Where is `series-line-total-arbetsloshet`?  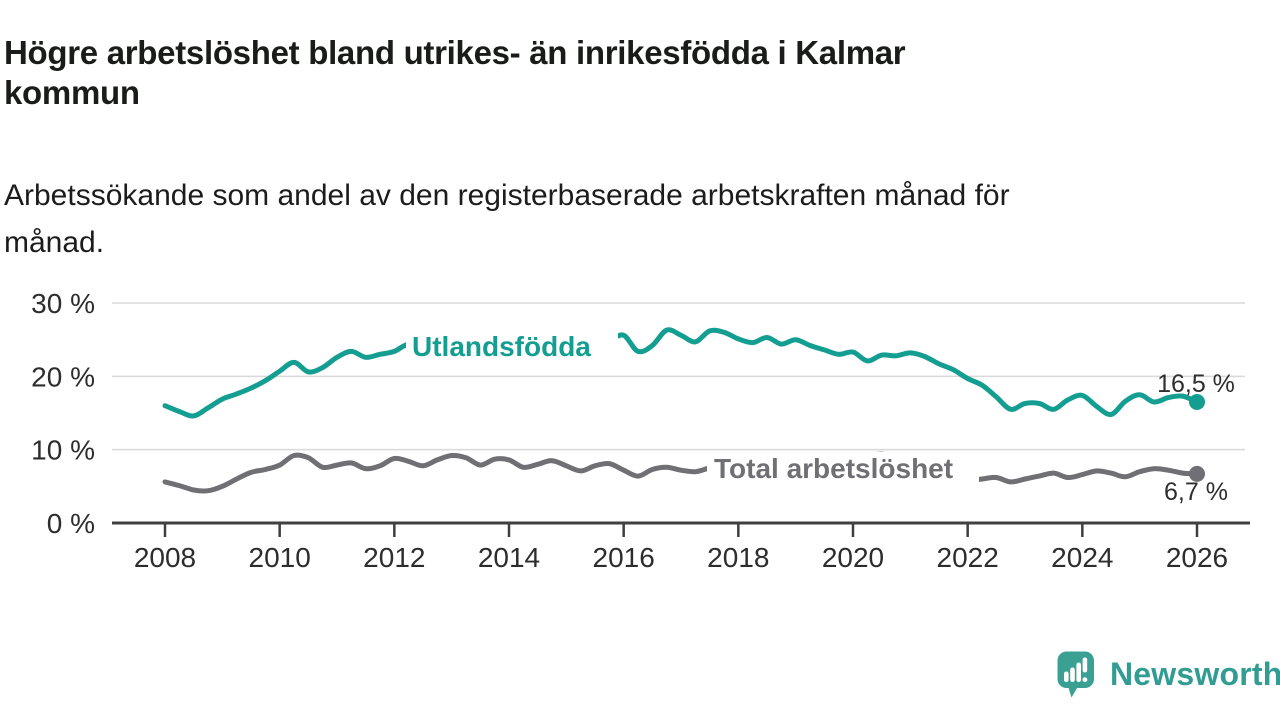
series-line-total-arbetsloshet is located at coordinates (681, 472).